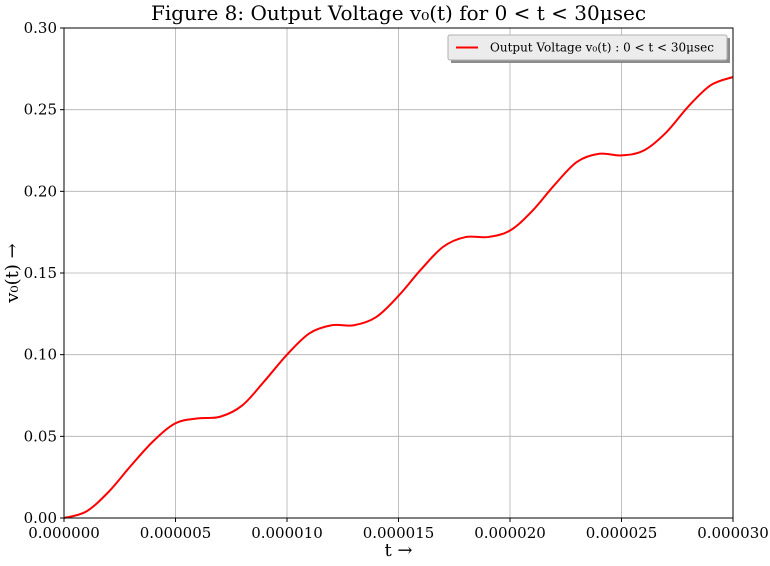  What do you see at coordinates (40, 191) in the screenshot?
I see `y-tick-label: 0.20` at bounding box center [40, 191].